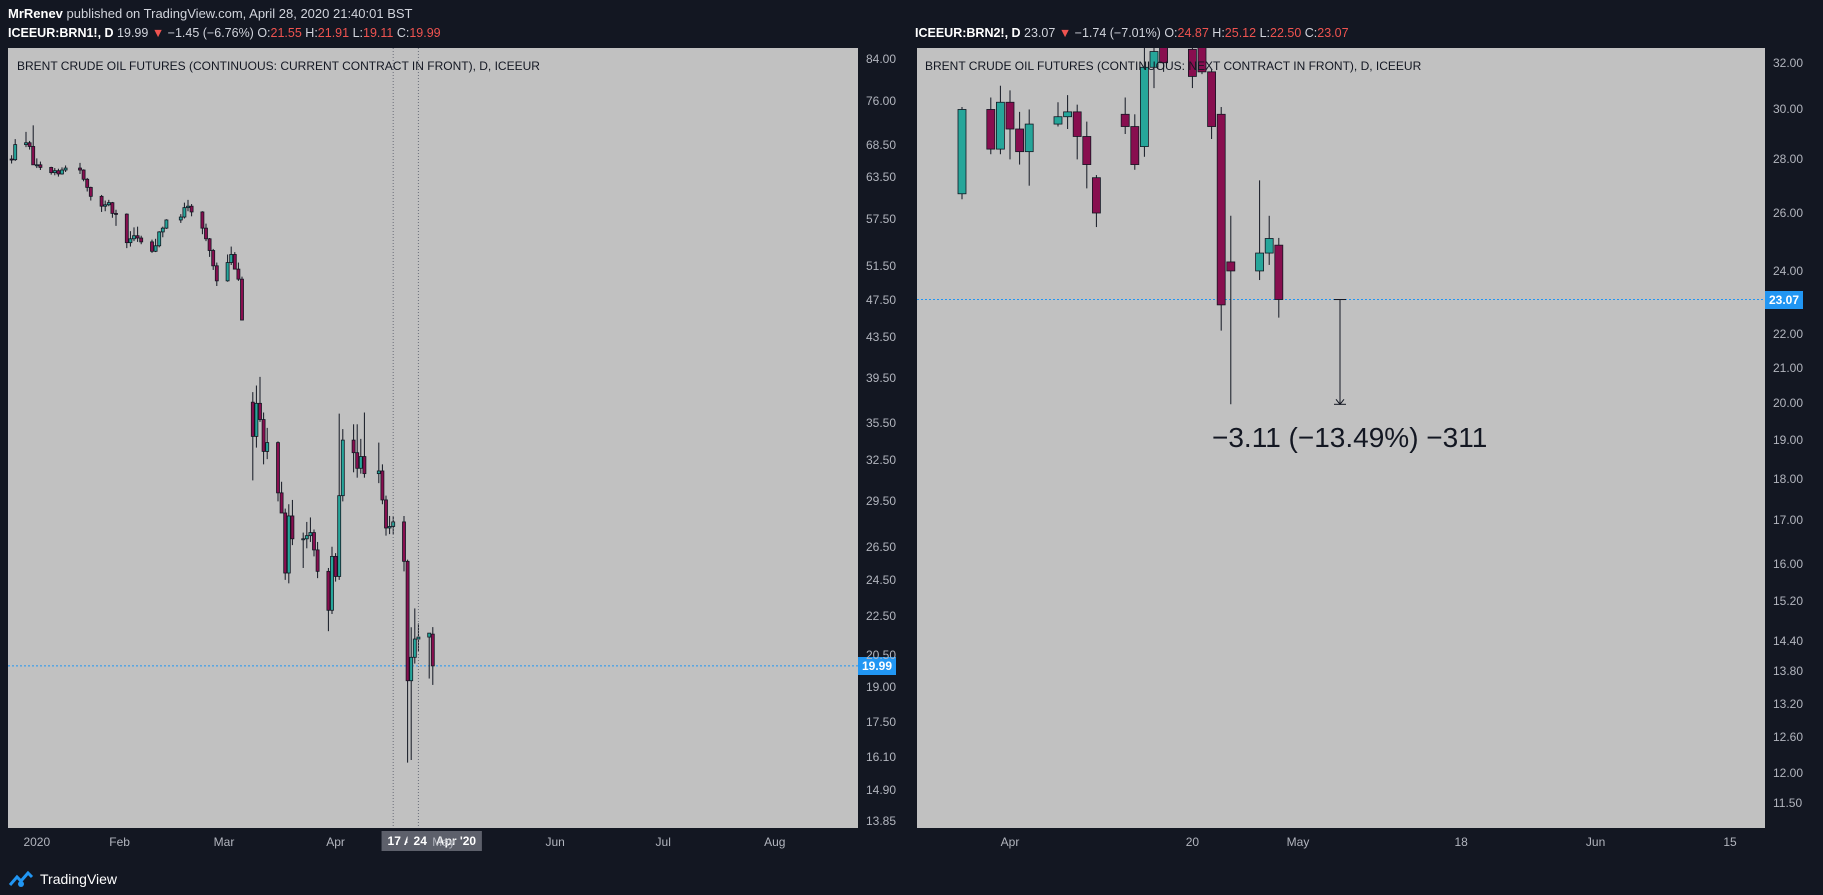 The width and height of the screenshot is (1823, 895). I want to click on price-tick: 19.00, so click(1788, 439).